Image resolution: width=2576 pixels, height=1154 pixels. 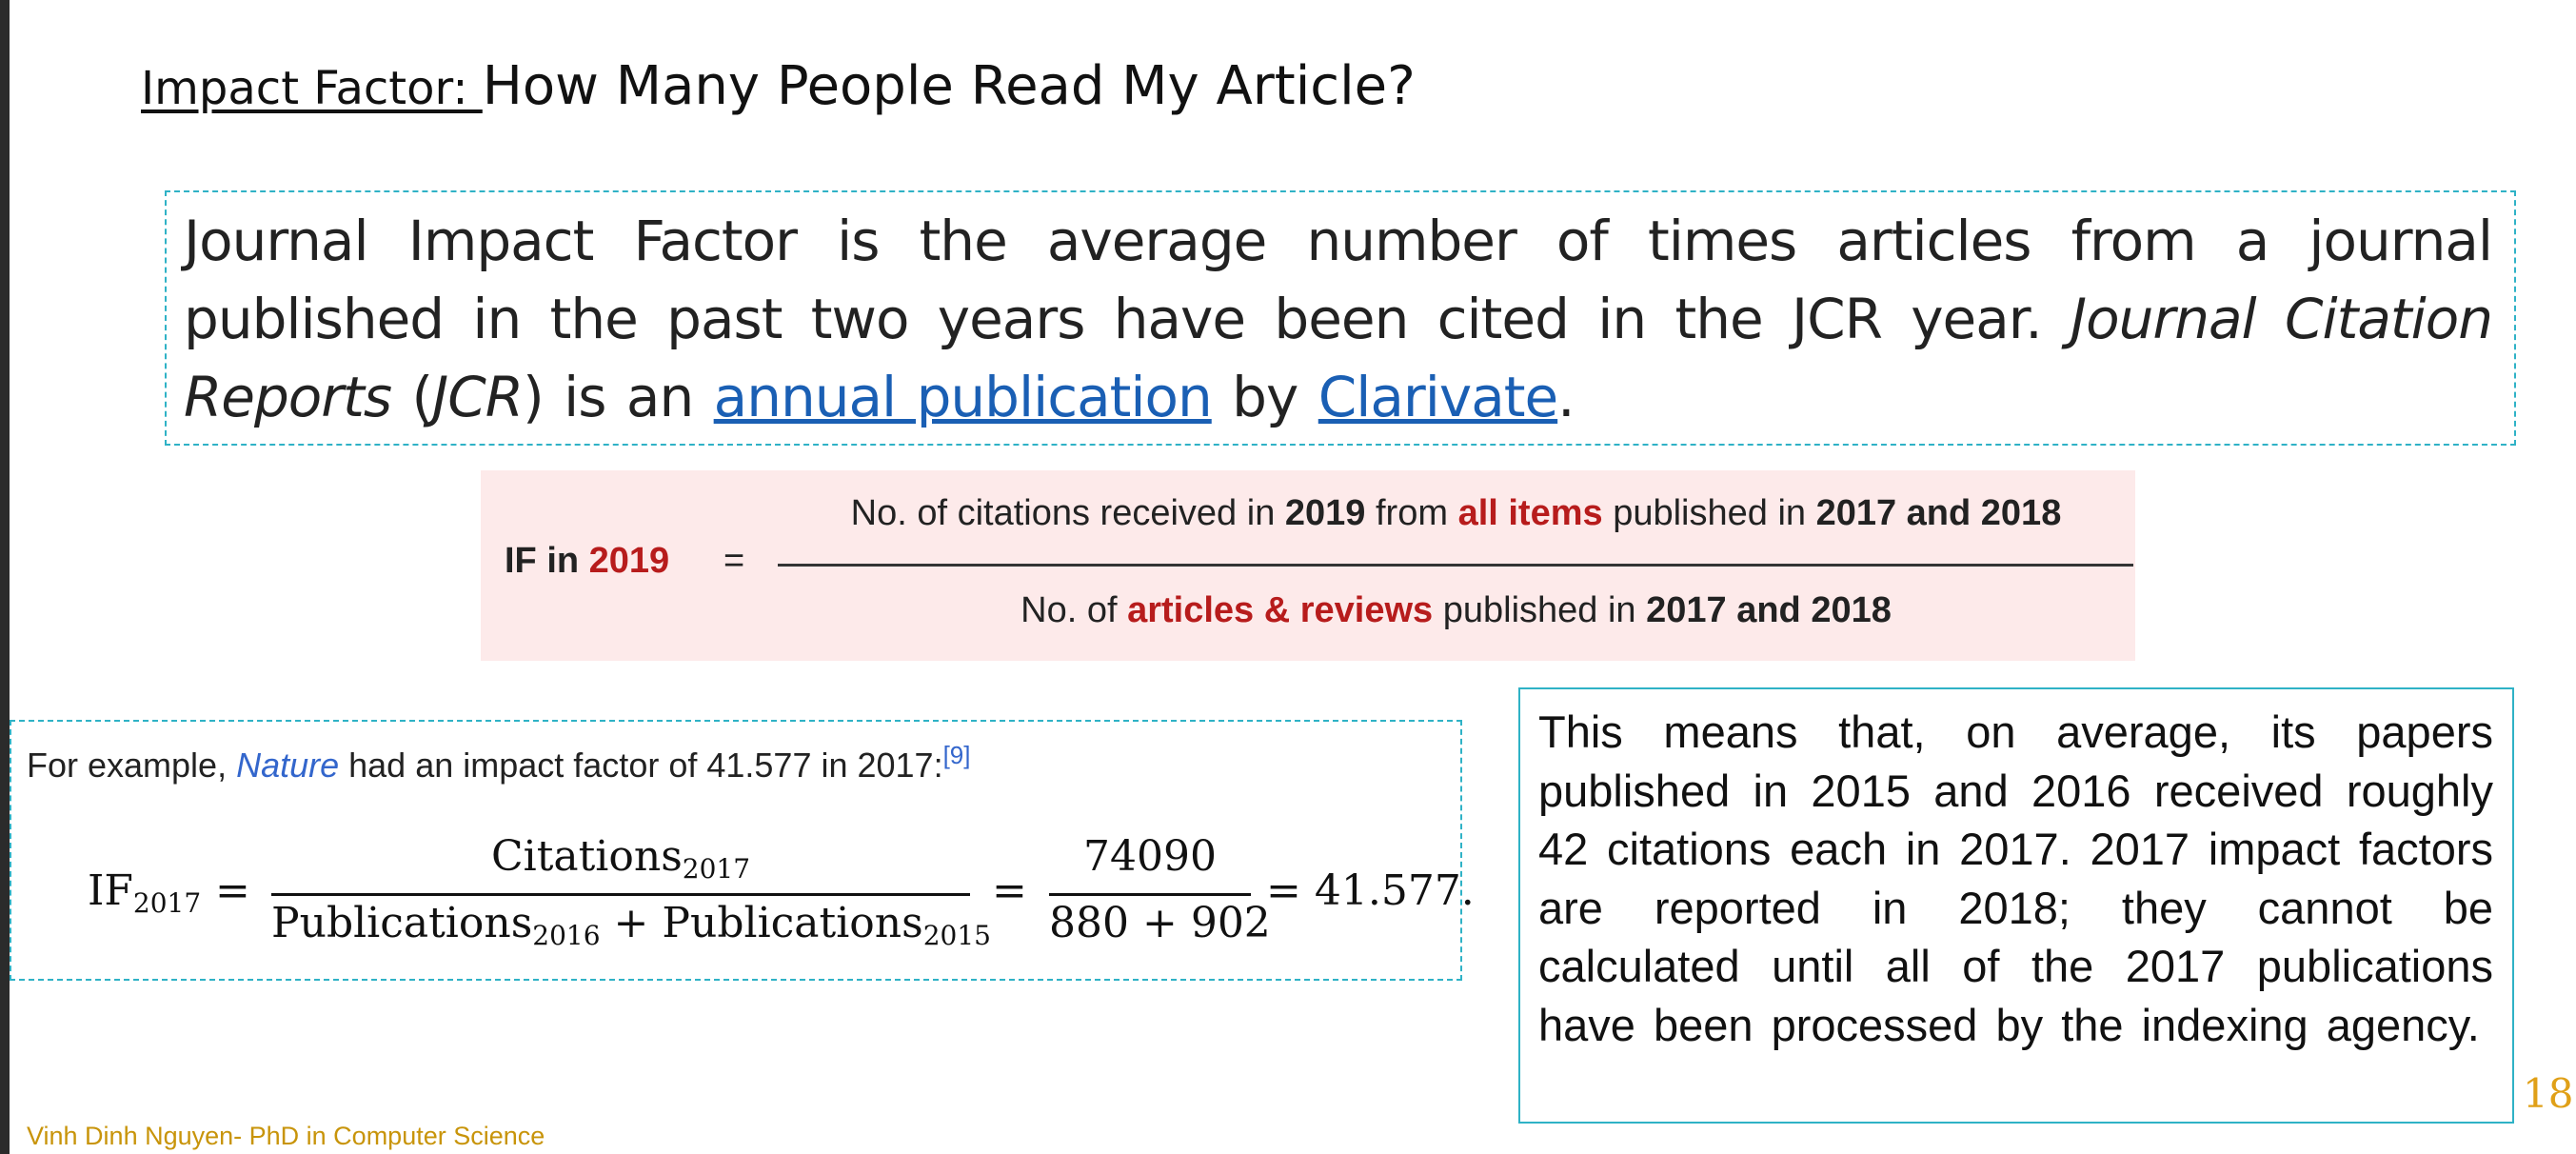 I want to click on slide-left-edge, so click(x=5, y=577).